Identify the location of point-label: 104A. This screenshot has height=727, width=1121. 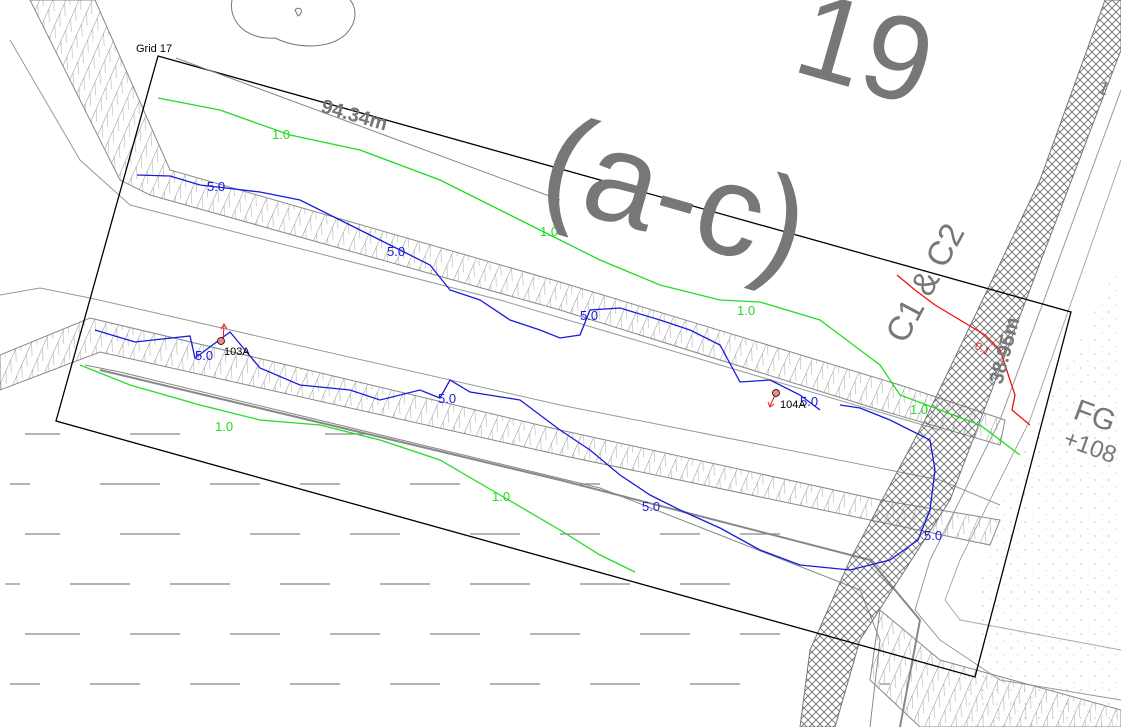
(793, 405).